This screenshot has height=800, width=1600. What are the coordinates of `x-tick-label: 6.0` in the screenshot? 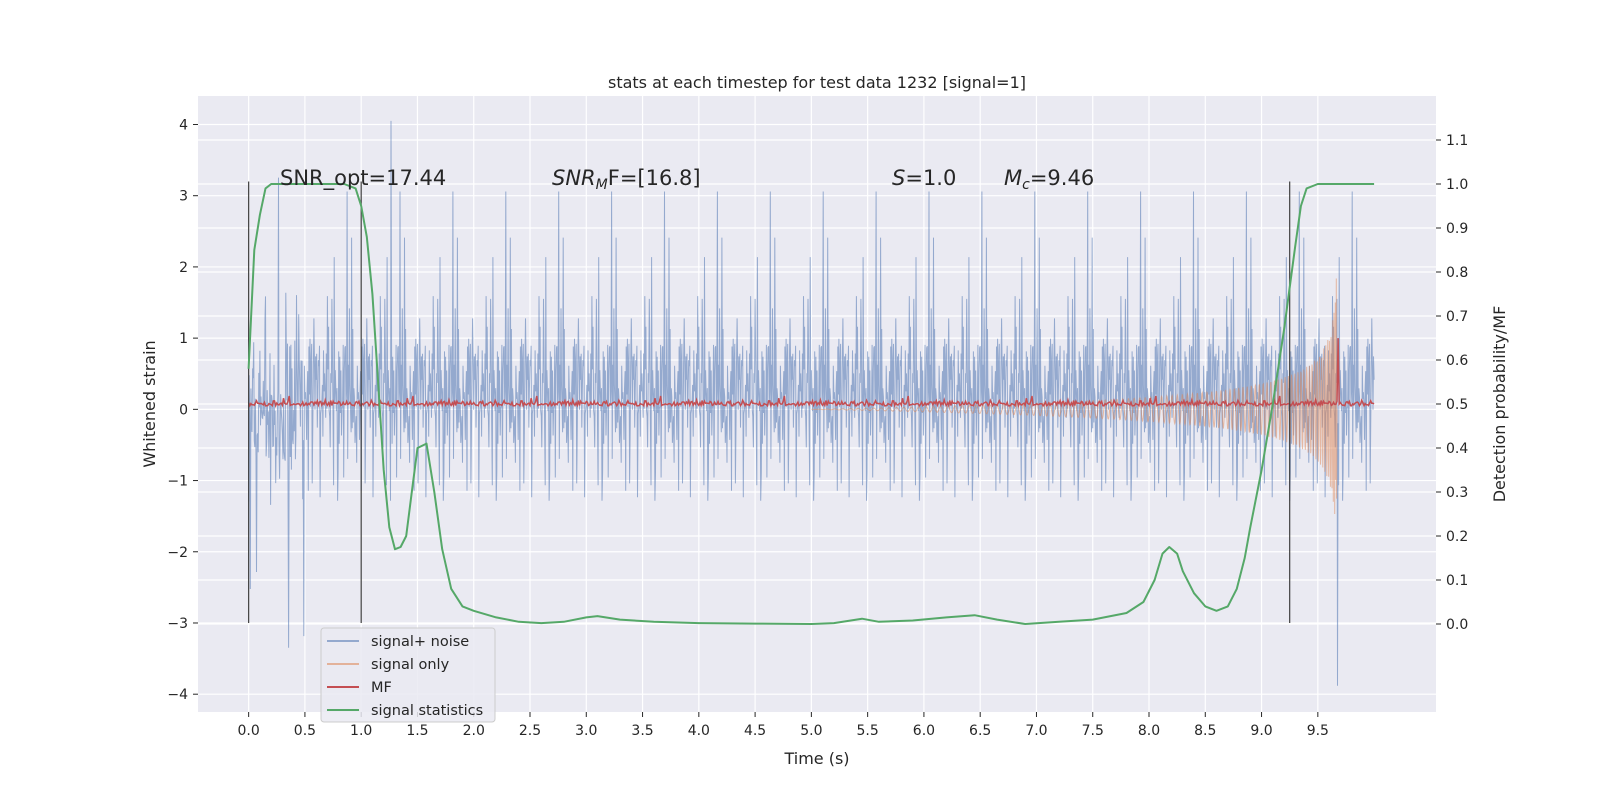 It's located at (924, 731).